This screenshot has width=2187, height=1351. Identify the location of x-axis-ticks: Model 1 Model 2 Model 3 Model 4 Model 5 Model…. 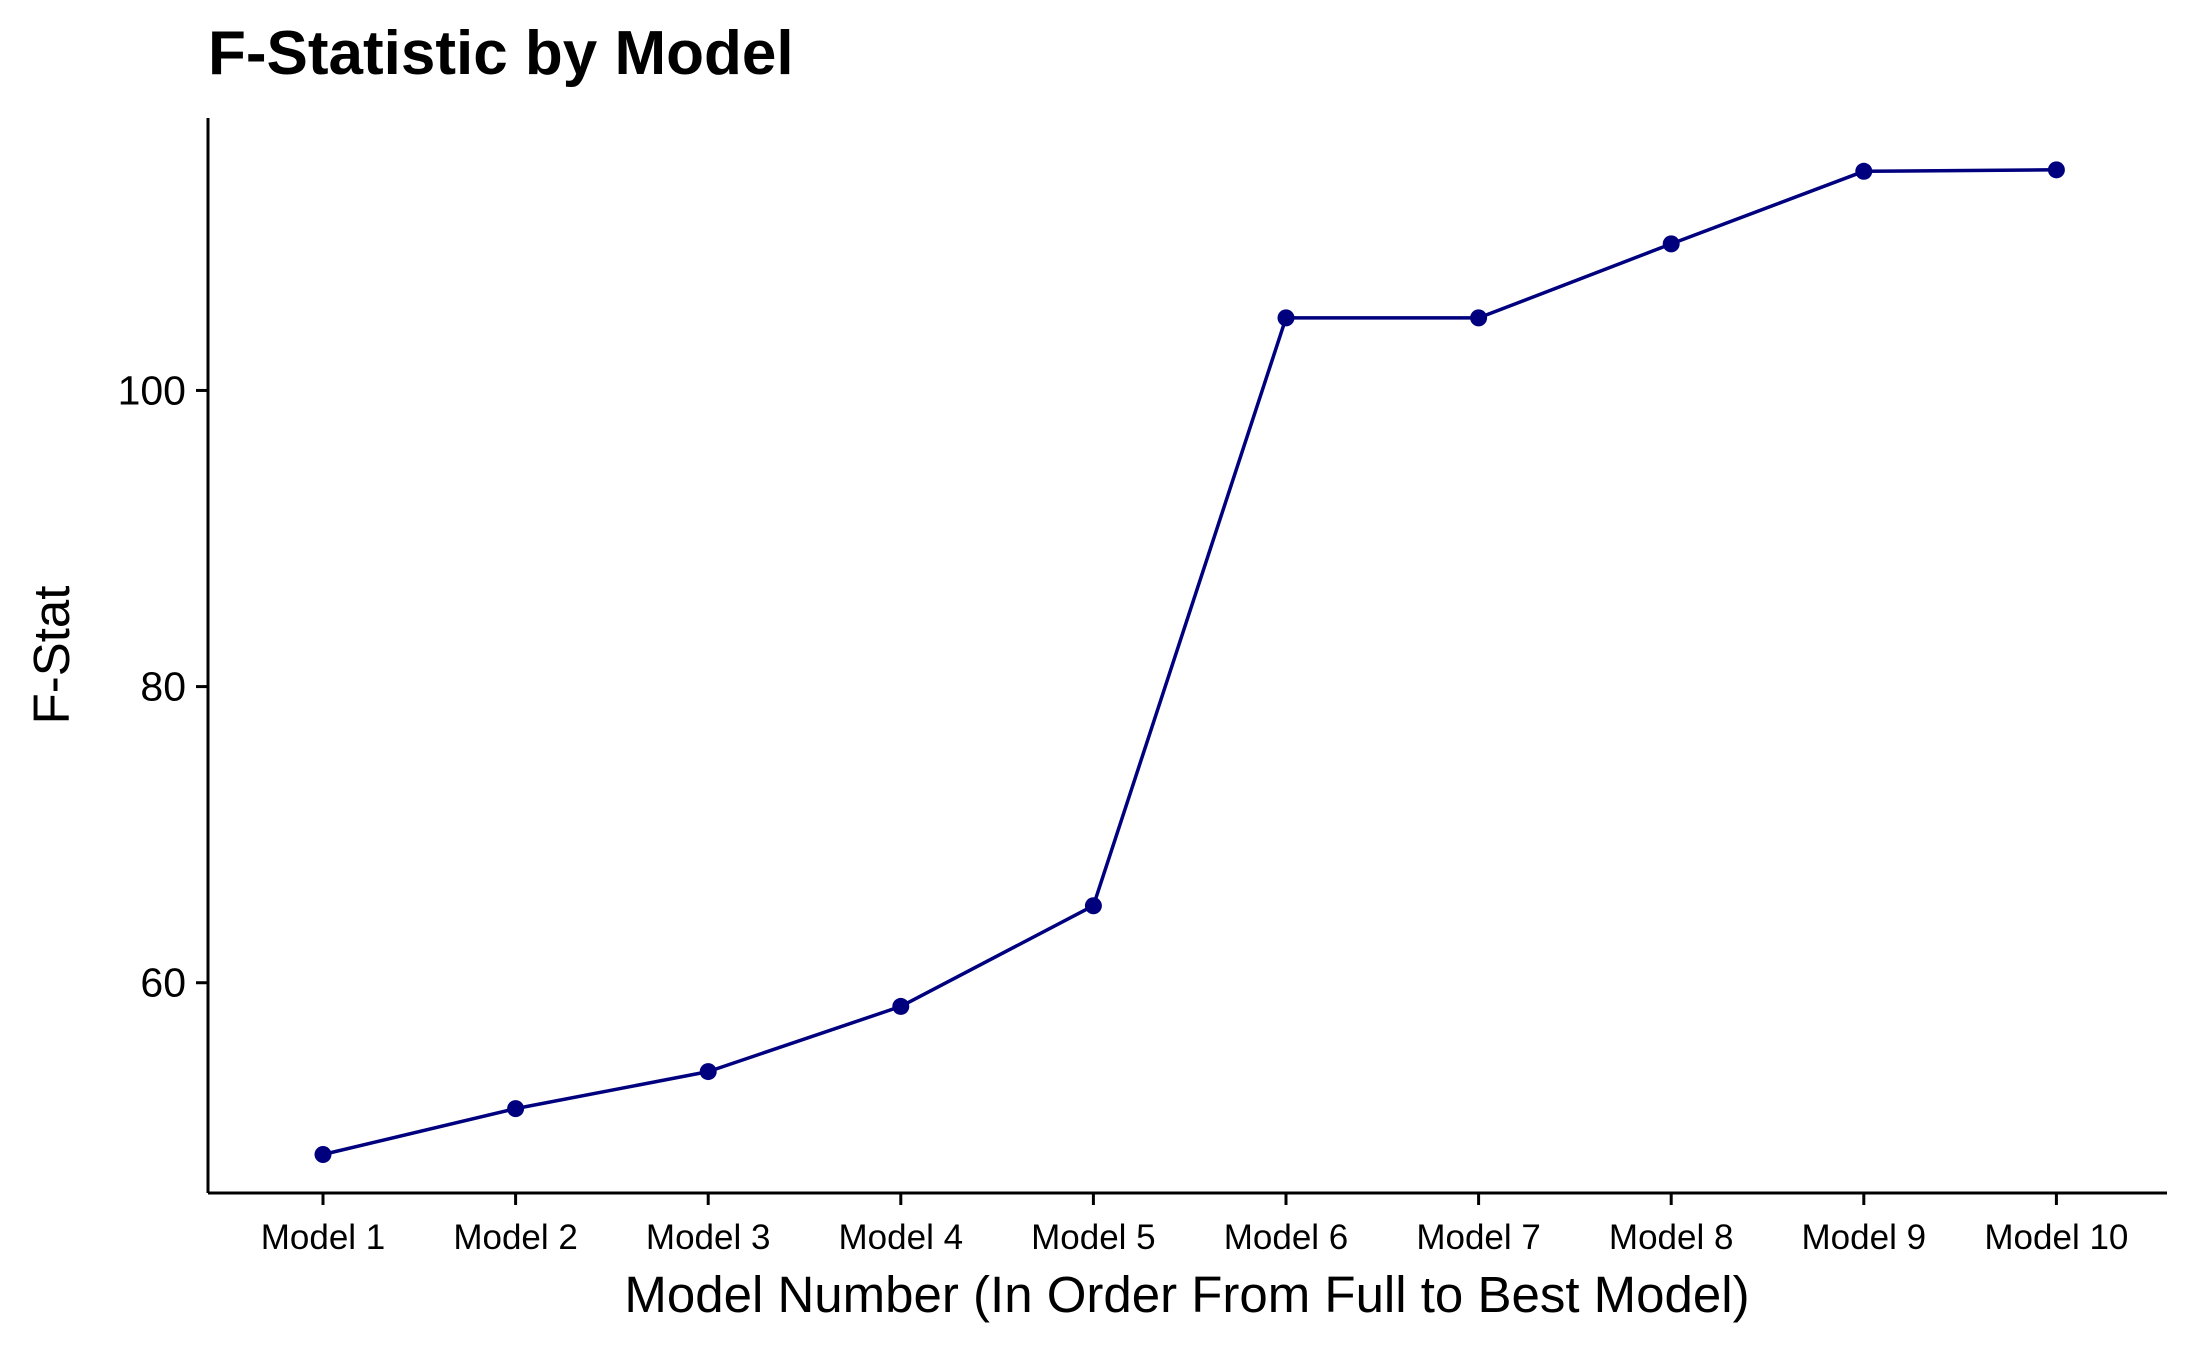
(1194, 1225).